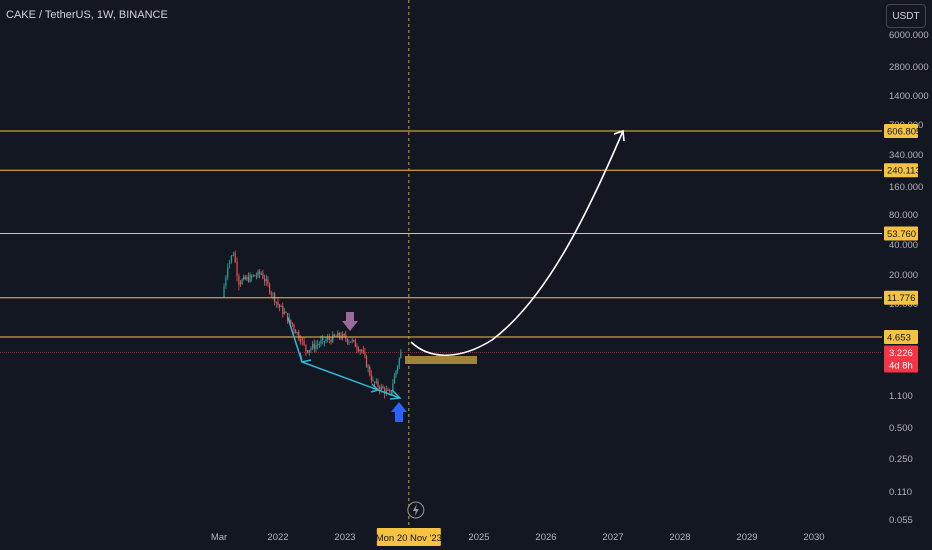 This screenshot has height=550, width=932. I want to click on time-tick-label: 2030, so click(813, 537).